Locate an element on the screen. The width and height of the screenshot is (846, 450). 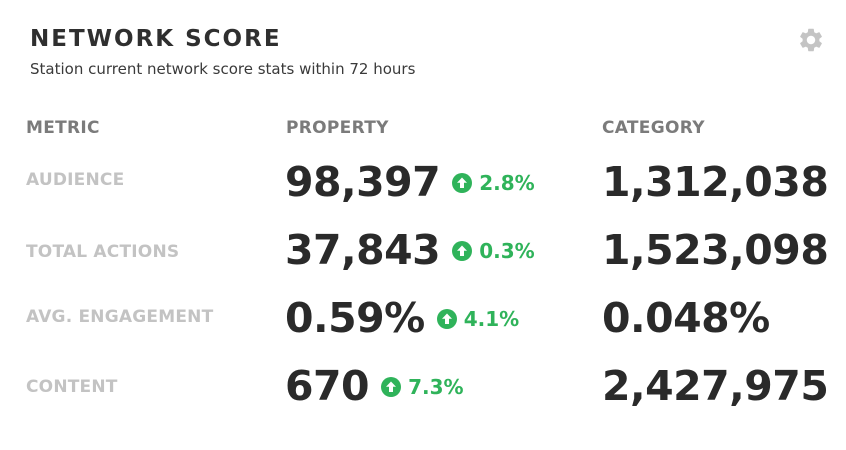
property-value: 37,843 is located at coordinates (363, 250).